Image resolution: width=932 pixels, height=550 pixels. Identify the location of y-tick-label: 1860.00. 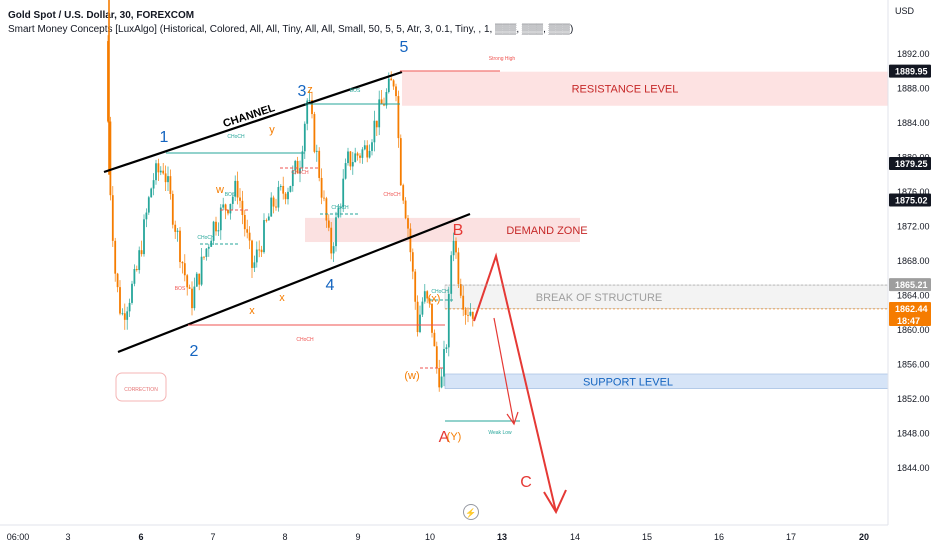
(913, 330).